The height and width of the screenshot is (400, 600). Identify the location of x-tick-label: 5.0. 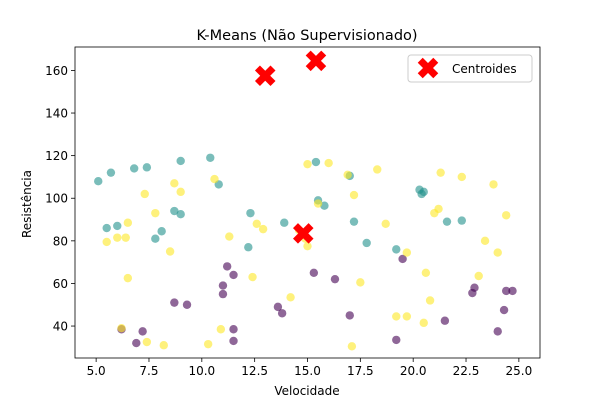
(96, 371).